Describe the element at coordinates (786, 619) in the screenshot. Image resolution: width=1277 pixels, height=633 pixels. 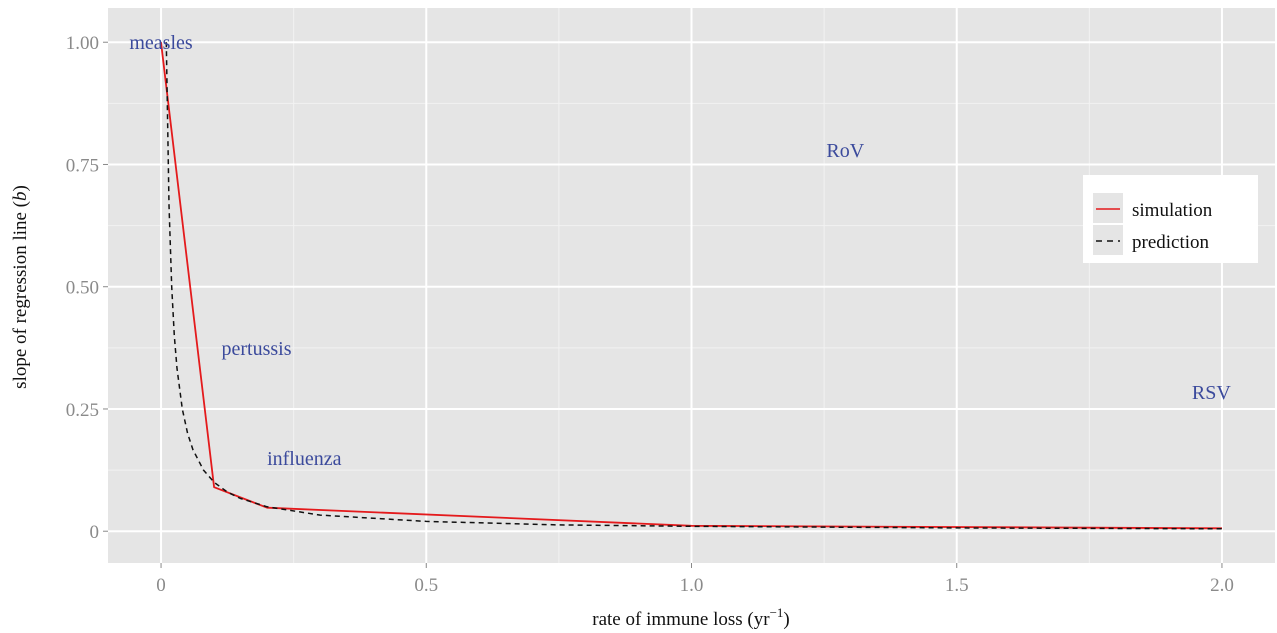
I see `x-axis-title-end: )` at that location.